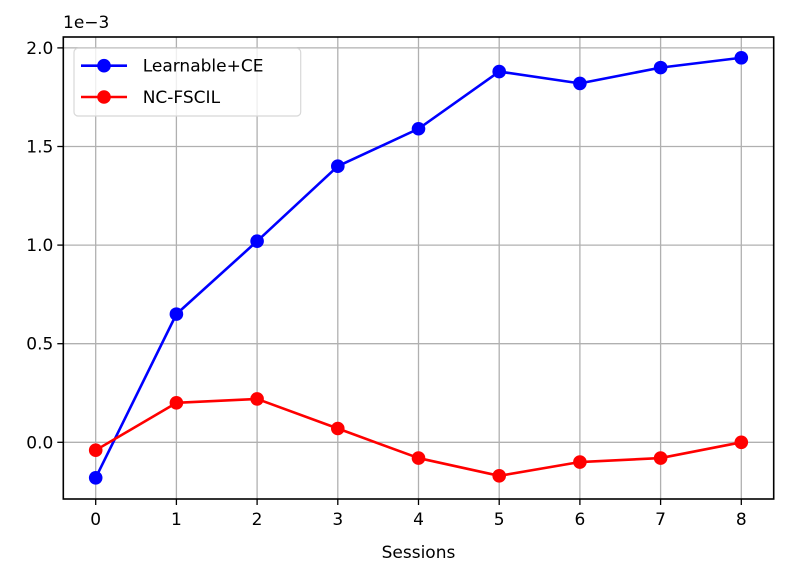  Describe the element at coordinates (499, 520) in the screenshot. I see `x-tick-label: 5` at that location.